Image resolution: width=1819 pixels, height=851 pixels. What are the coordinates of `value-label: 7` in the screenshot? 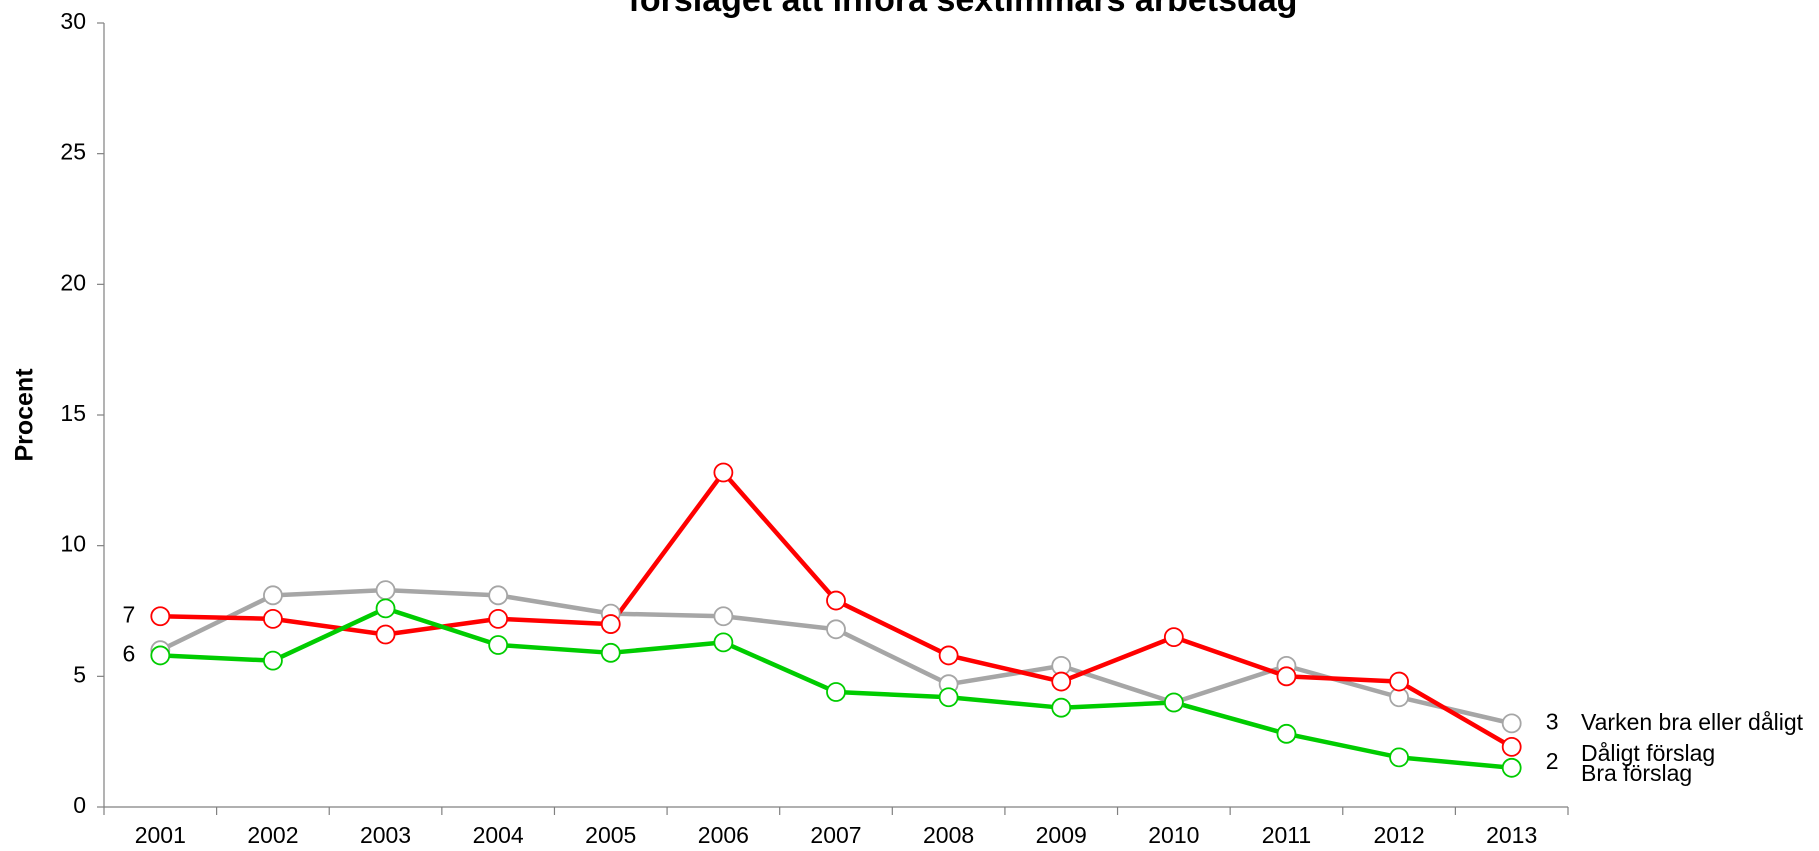 It's located at (129, 614).